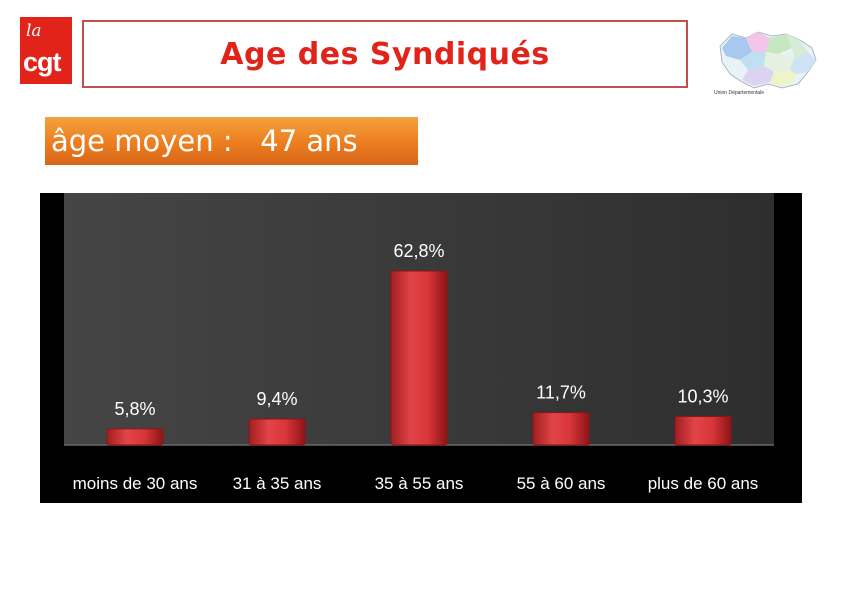 The height and width of the screenshot is (595, 842). Describe the element at coordinates (135, 483) in the screenshot. I see `x-tick-label-0: moins de 30 ans` at that location.